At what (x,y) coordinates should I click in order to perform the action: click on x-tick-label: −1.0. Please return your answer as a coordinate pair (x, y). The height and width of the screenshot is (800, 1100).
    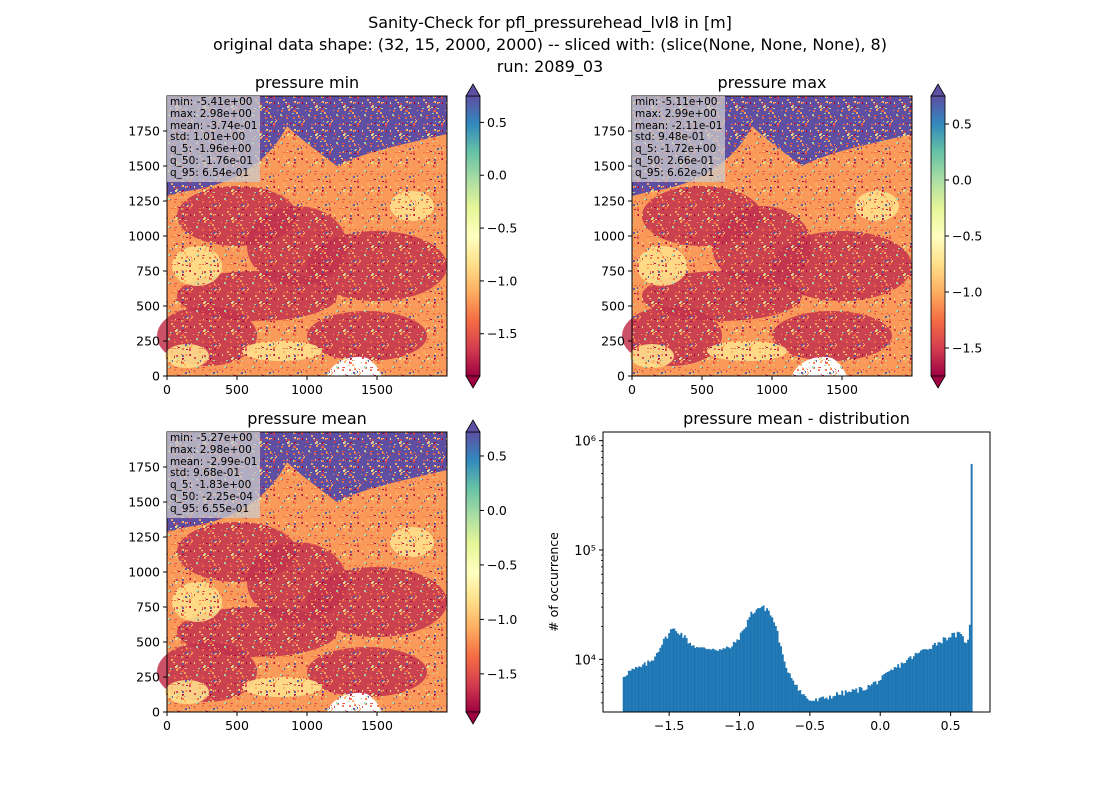
    Looking at the image, I should click on (739, 725).